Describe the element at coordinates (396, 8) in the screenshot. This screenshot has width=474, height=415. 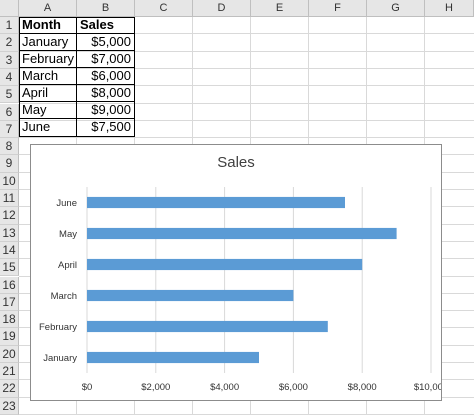
I see `column-header-g: G` at that location.